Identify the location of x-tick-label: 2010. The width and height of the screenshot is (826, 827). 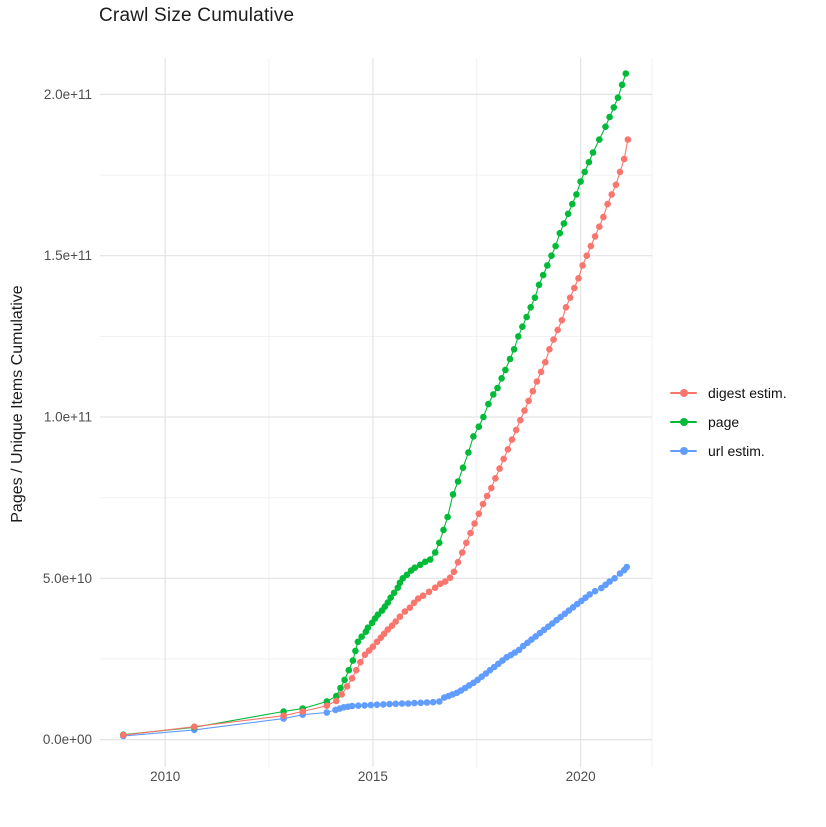
(165, 776).